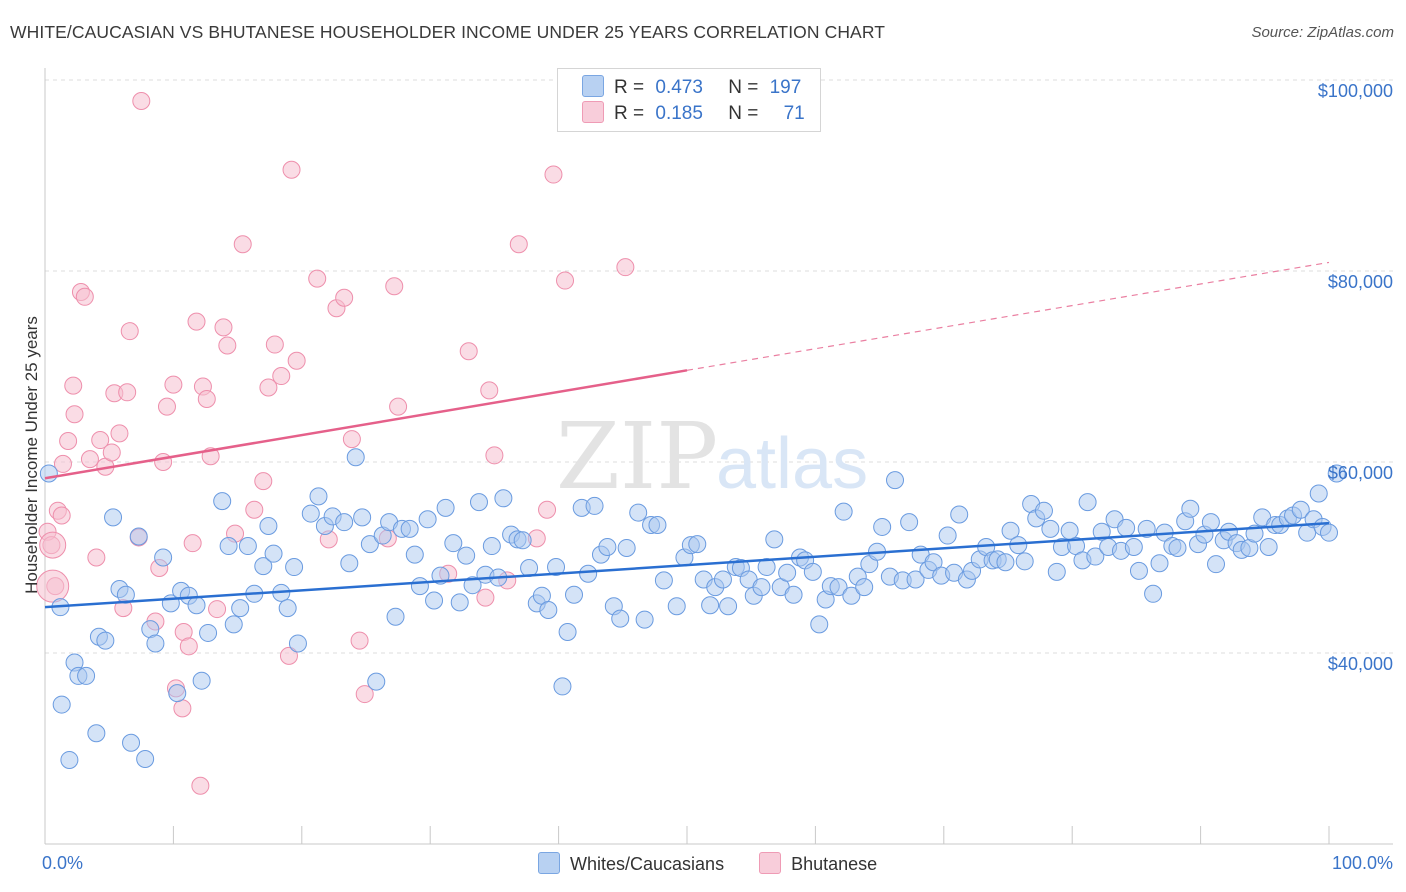 This screenshot has height=892, width=1406. I want to click on legend-label-bhutanese: Bhutanese, so click(834, 864).